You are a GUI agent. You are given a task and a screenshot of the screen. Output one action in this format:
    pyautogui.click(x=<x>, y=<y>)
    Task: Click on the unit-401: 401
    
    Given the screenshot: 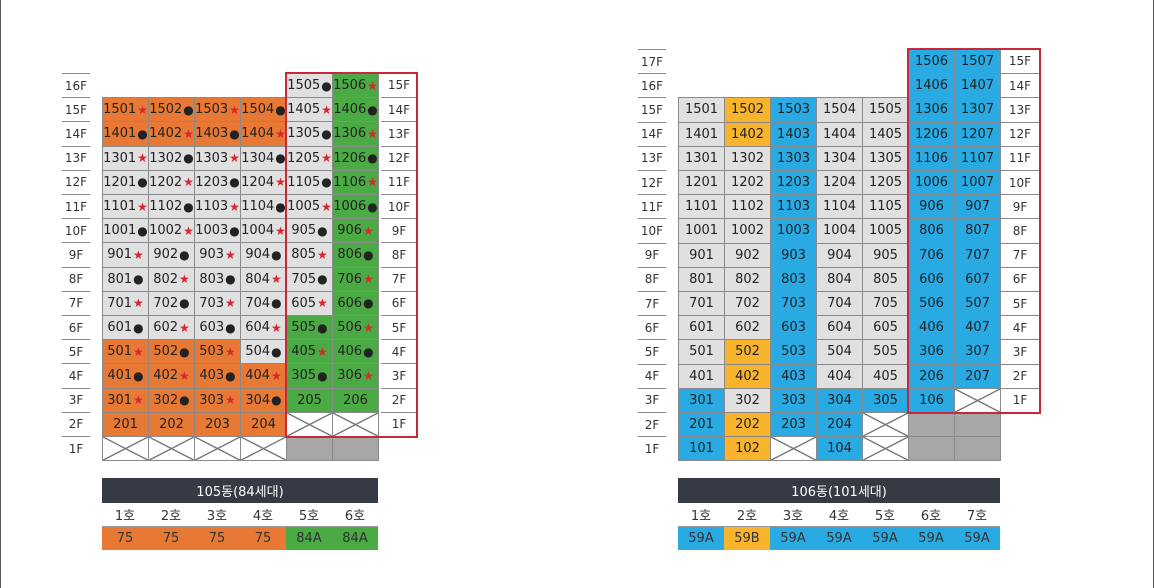 What is the action you would take?
    pyautogui.click(x=701, y=376)
    